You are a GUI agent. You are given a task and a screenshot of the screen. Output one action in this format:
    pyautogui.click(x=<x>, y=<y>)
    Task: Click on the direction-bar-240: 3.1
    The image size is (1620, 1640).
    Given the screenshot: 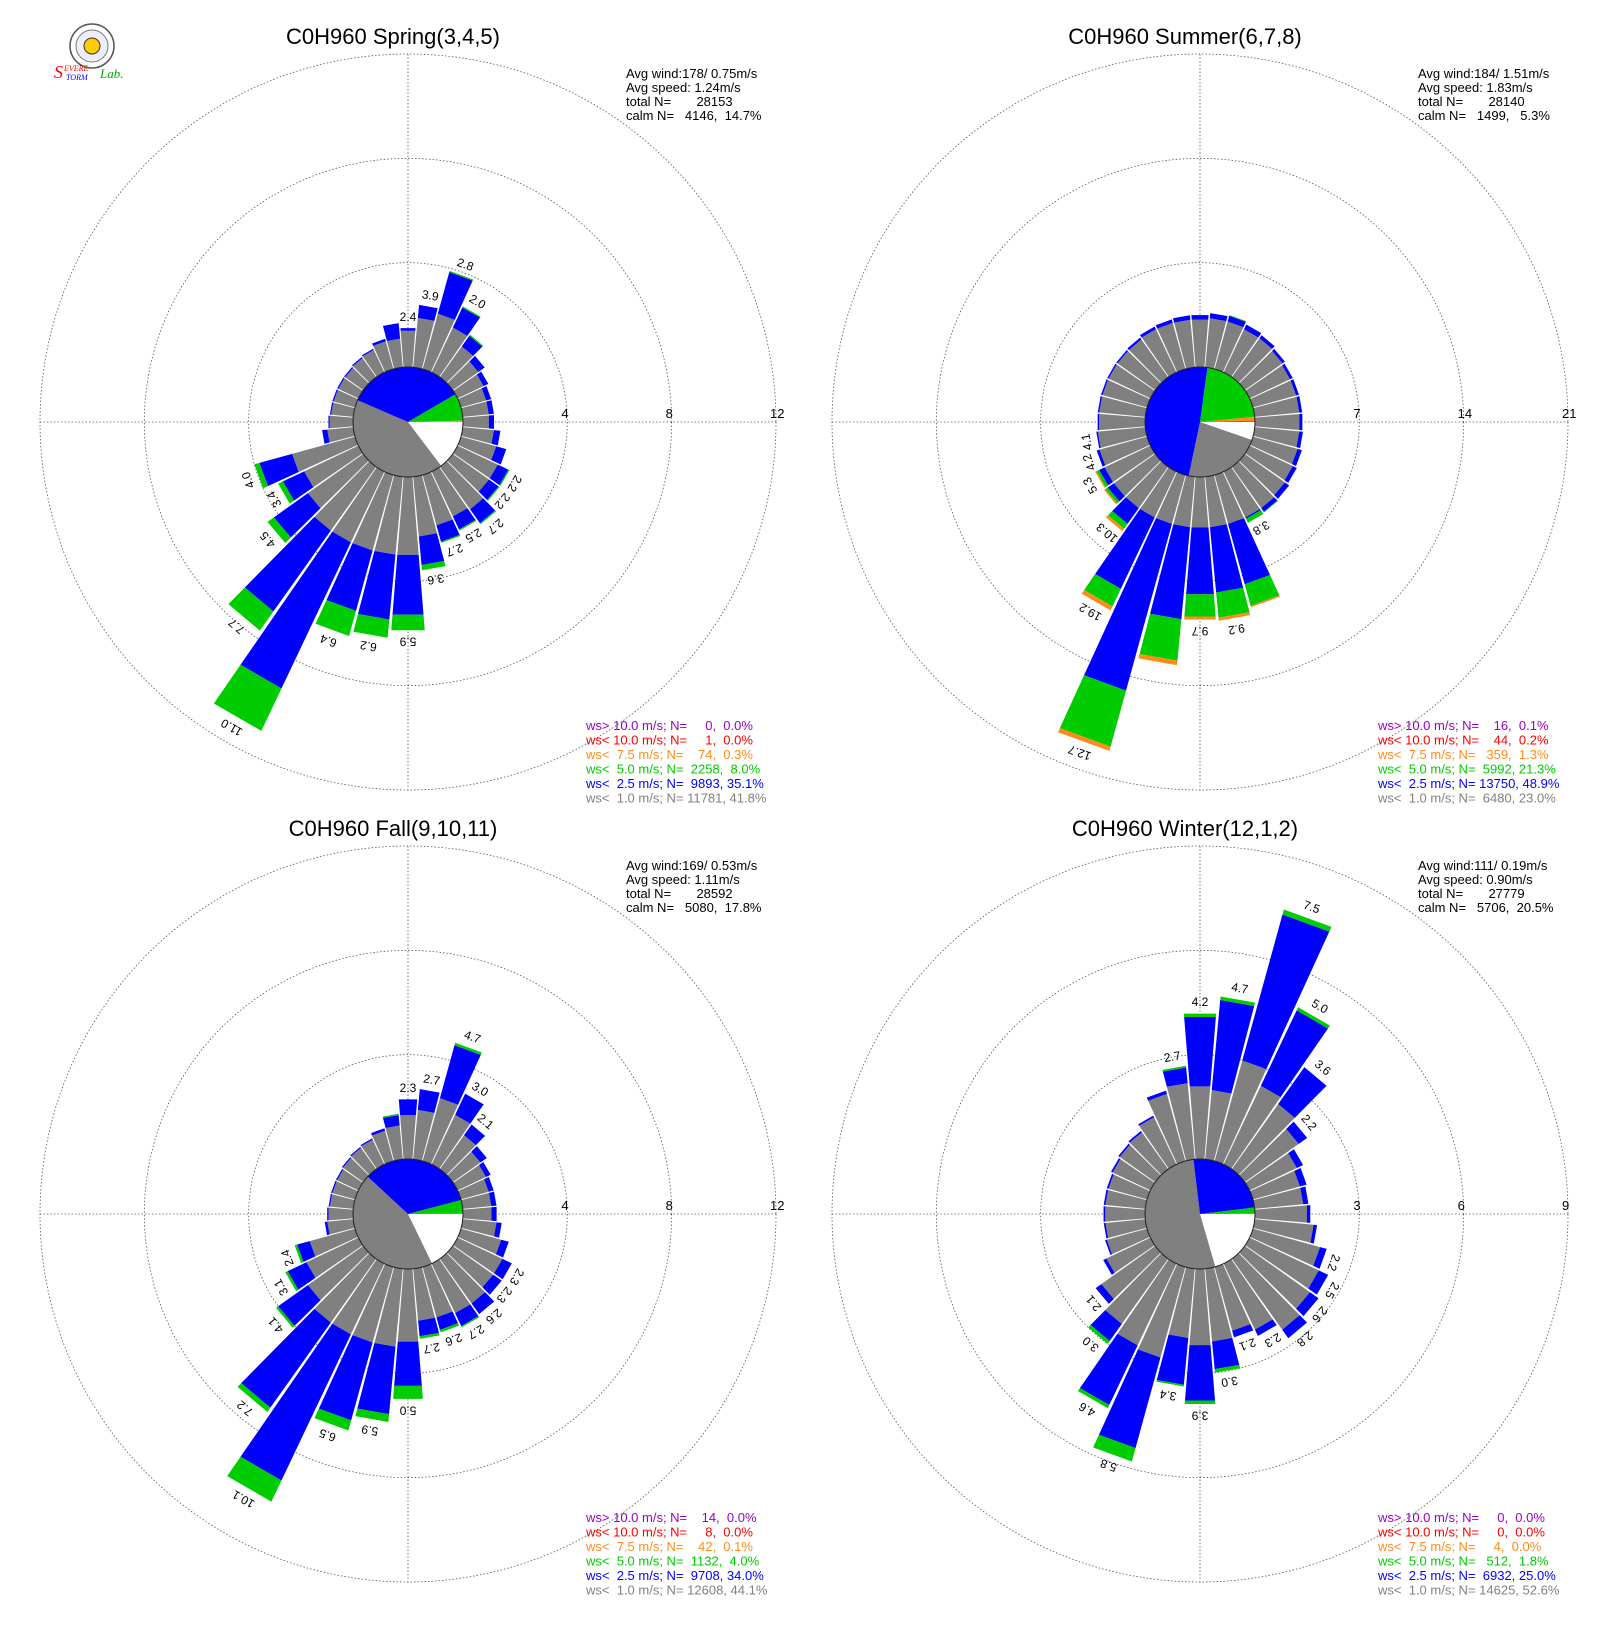 What is the action you would take?
    pyautogui.click(x=317, y=1267)
    